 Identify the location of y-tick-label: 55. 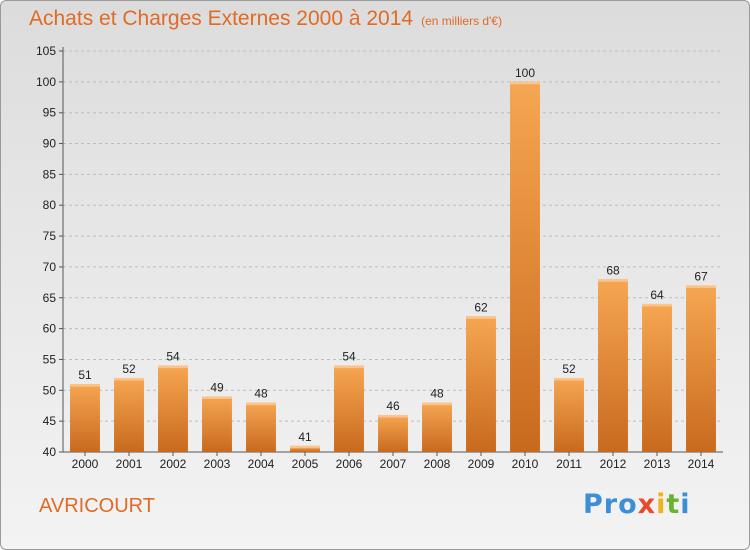
(50, 359).